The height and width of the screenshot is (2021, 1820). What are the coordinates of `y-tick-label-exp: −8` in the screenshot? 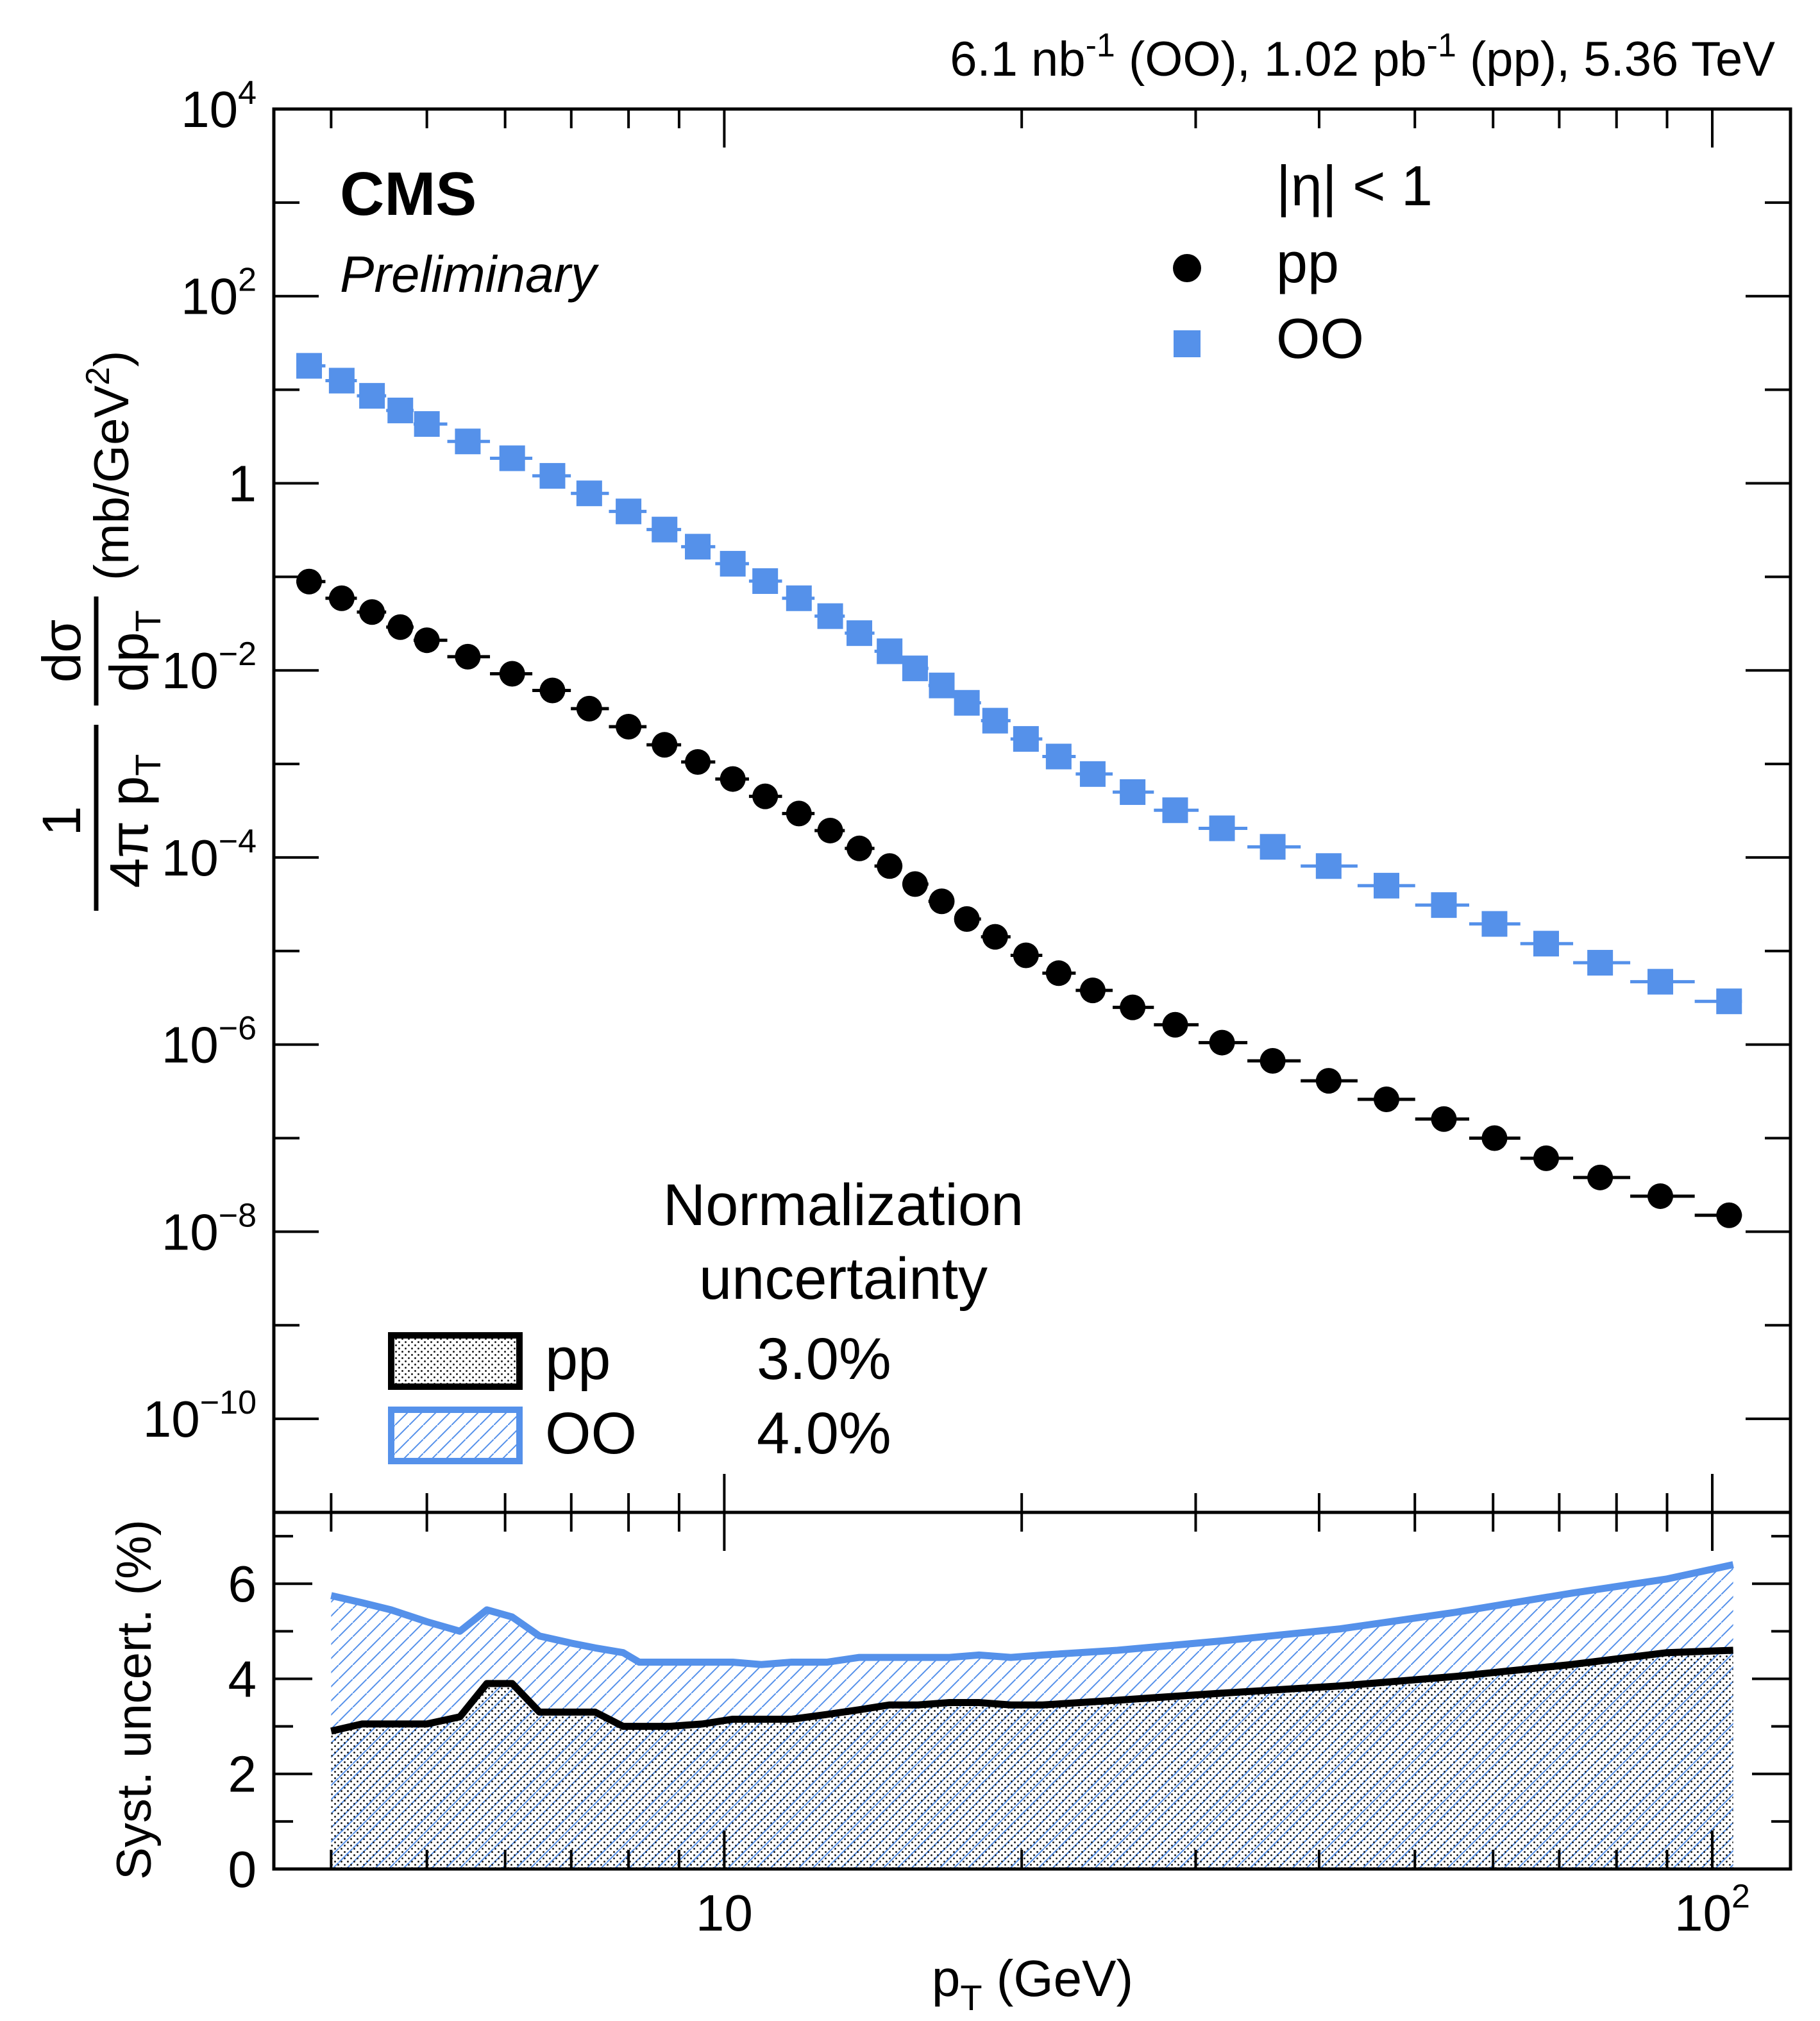 It's located at (238, 1215).